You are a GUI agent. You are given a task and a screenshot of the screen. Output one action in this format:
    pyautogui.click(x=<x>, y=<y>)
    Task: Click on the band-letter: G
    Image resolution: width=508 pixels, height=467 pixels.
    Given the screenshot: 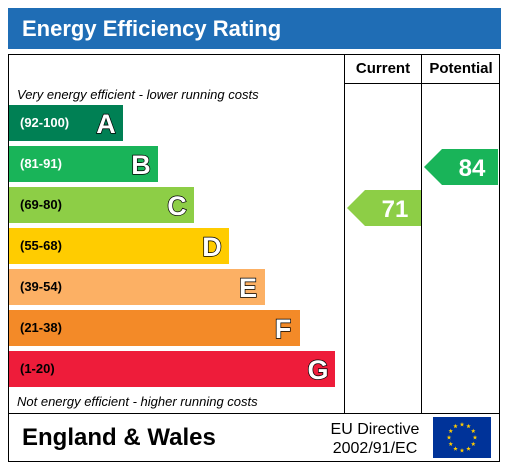 What is the action you would take?
    pyautogui.click(x=317, y=370)
    